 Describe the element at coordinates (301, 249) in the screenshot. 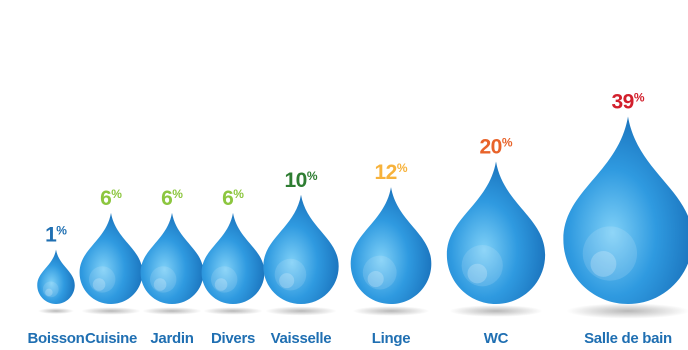

I see `drop-vaisselle` at that location.